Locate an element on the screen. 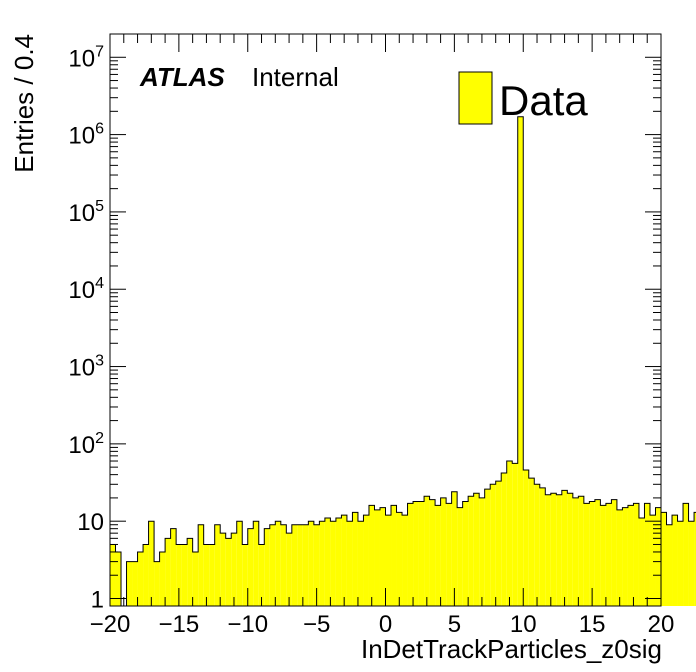  x-tick-label: −5 is located at coordinates (316, 624).